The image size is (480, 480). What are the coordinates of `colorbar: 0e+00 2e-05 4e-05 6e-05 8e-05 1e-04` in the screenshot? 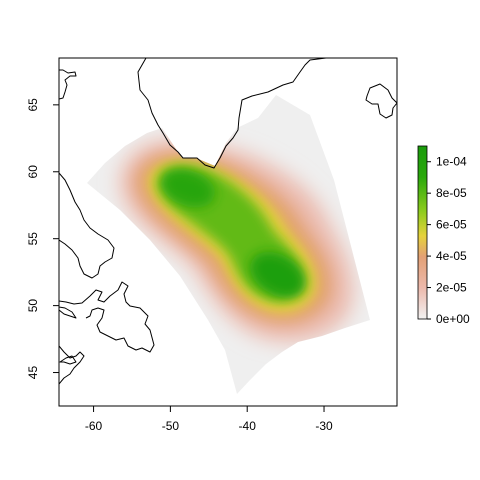 It's located at (443, 235).